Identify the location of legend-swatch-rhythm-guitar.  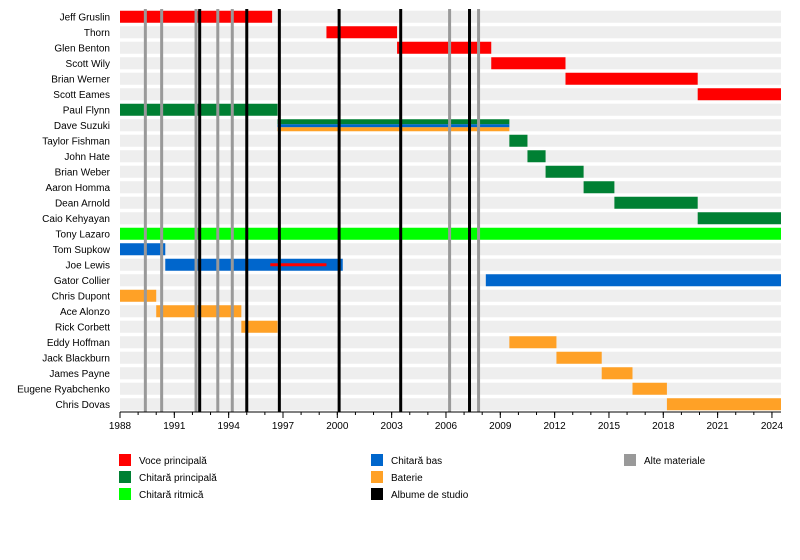
(125, 494).